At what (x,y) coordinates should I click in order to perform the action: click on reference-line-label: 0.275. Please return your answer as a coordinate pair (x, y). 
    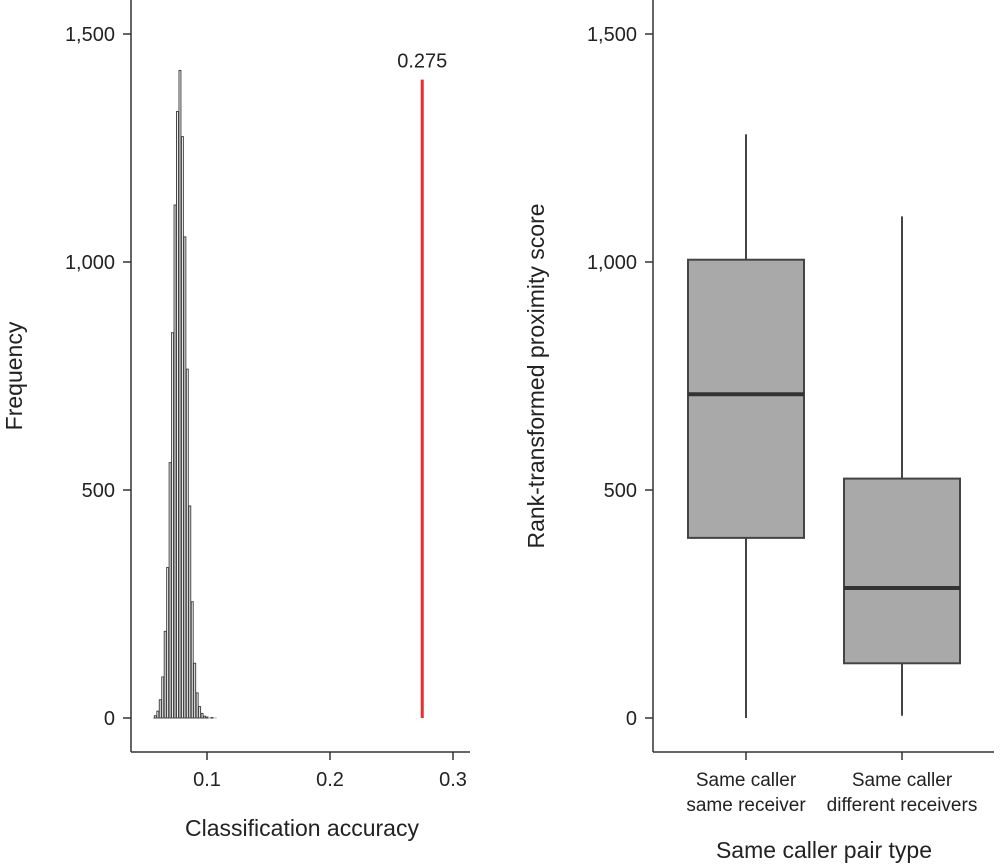
    Looking at the image, I should click on (422, 62).